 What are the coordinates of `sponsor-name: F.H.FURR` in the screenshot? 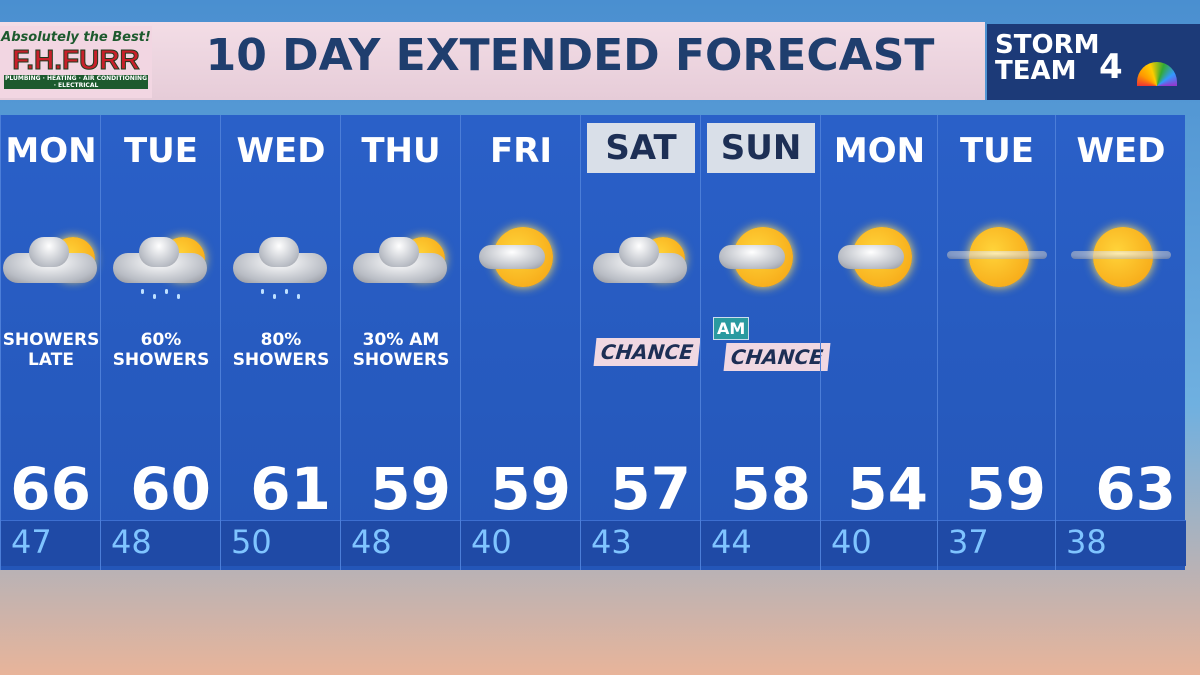 It's located at (76, 59).